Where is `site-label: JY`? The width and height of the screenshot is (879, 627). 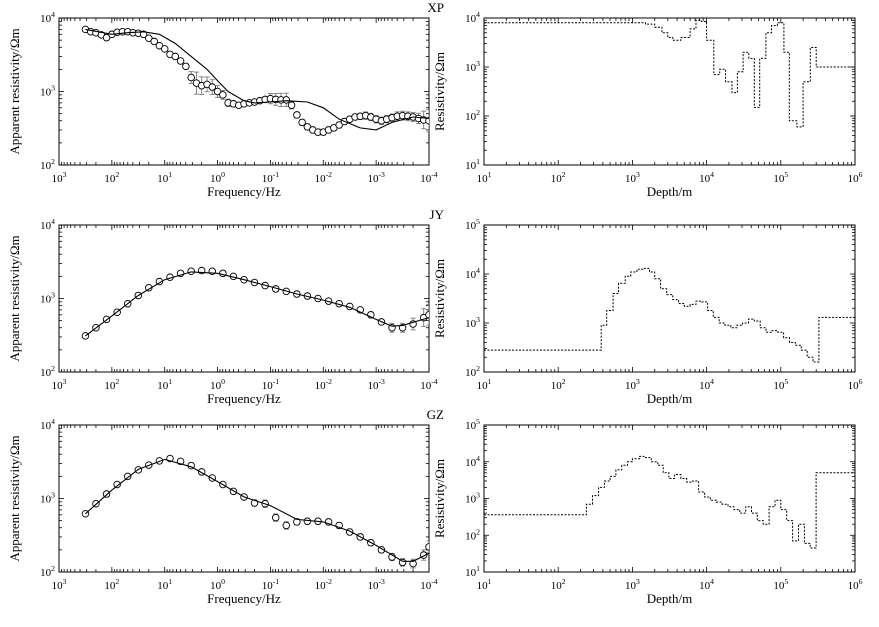
site-label: JY is located at coordinates (437, 214).